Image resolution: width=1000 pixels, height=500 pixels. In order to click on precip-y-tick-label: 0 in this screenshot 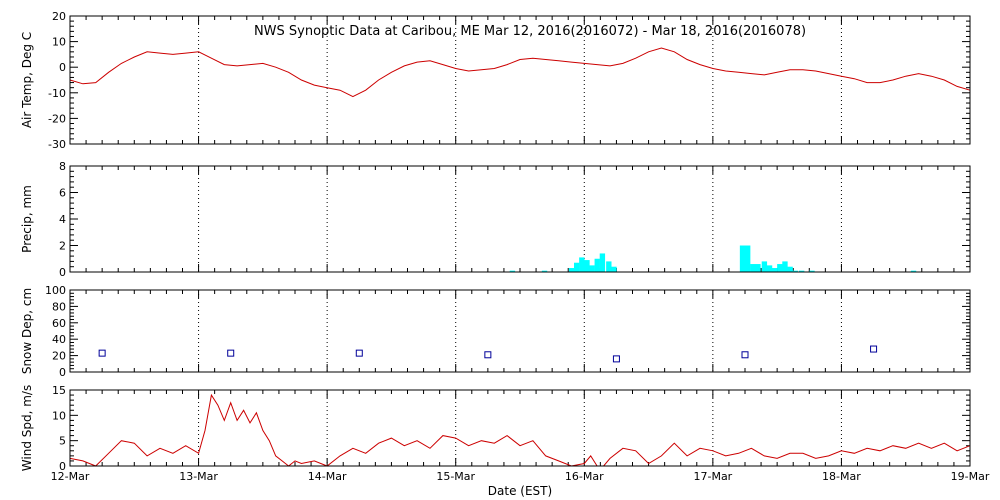, I will do `click(62, 272)`.